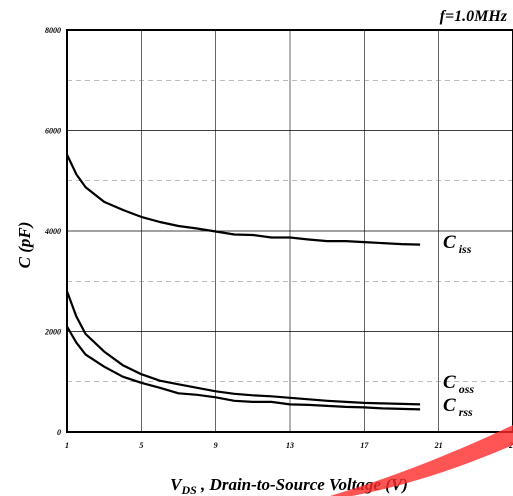  Describe the element at coordinates (59, 432) in the screenshot. I see `y-tick-label: 0` at that location.